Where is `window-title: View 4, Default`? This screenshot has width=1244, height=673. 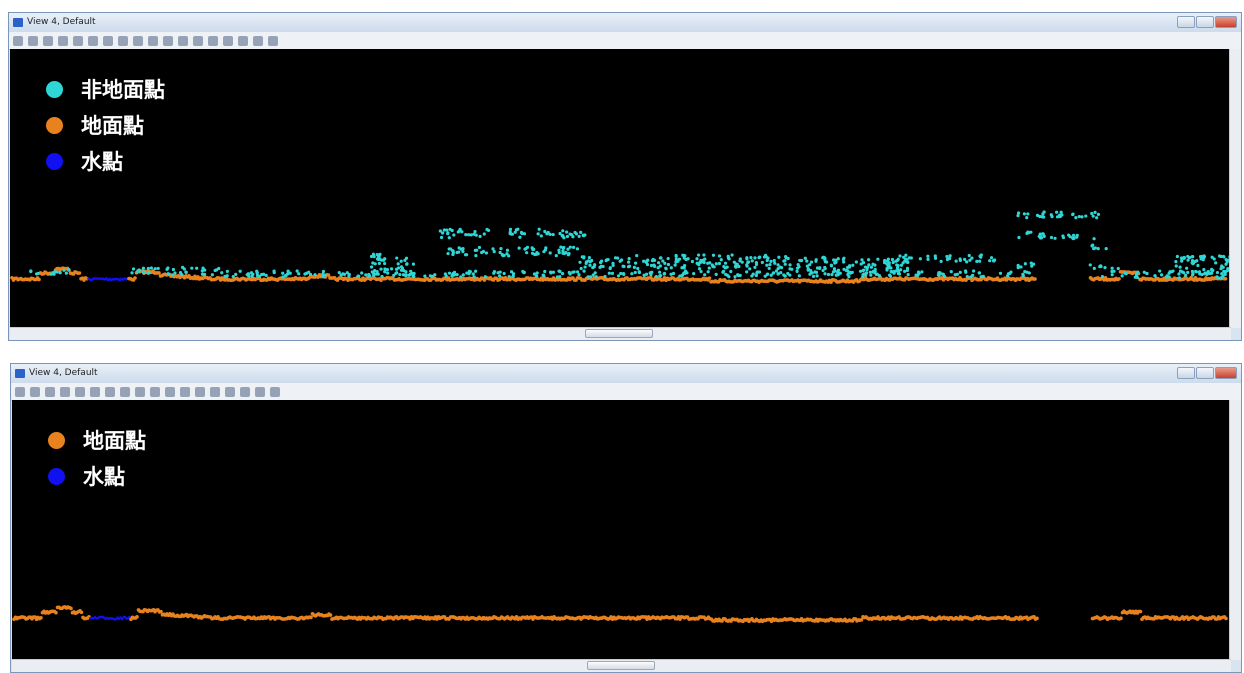
window-title: View 4, Default is located at coordinates (61, 22).